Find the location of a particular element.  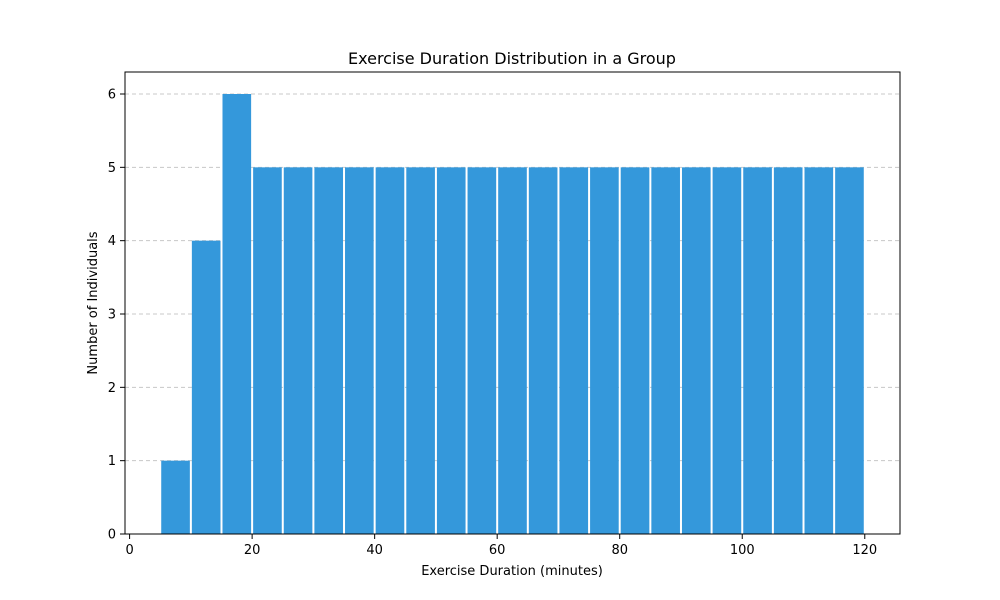

x-tick-label-100: 100 is located at coordinates (742, 550).